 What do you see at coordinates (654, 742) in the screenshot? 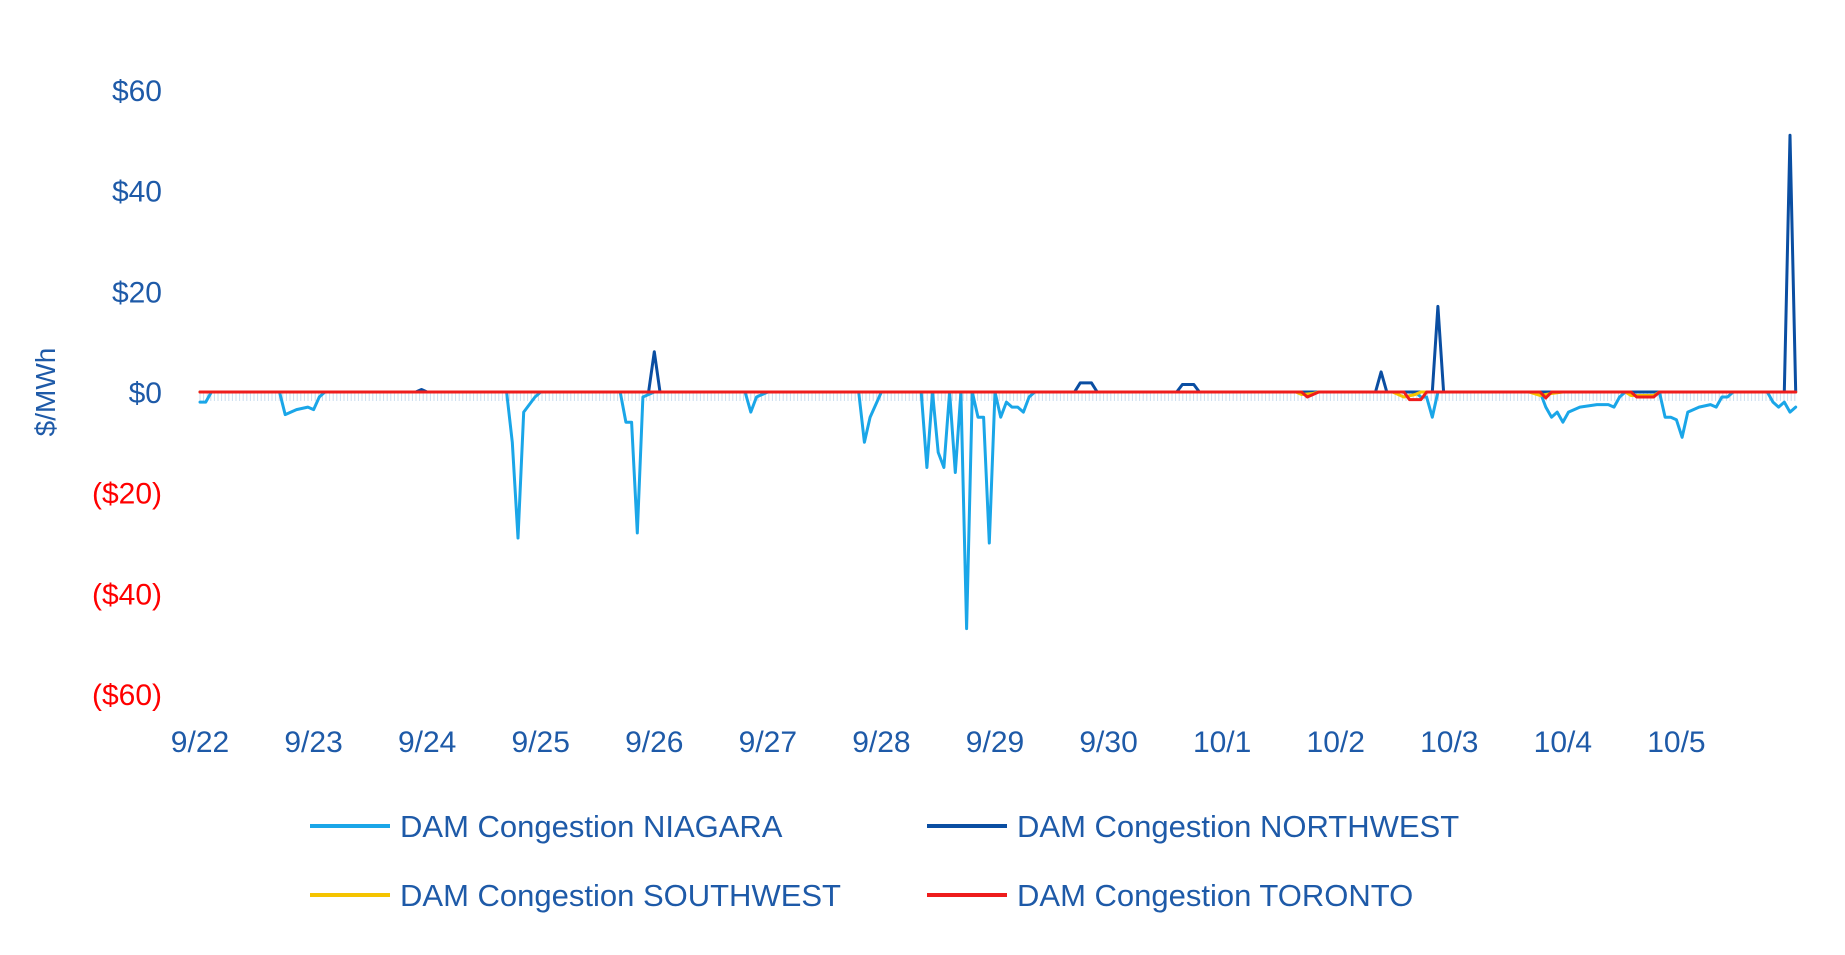
I see `x-tick-label: 9/26` at bounding box center [654, 742].